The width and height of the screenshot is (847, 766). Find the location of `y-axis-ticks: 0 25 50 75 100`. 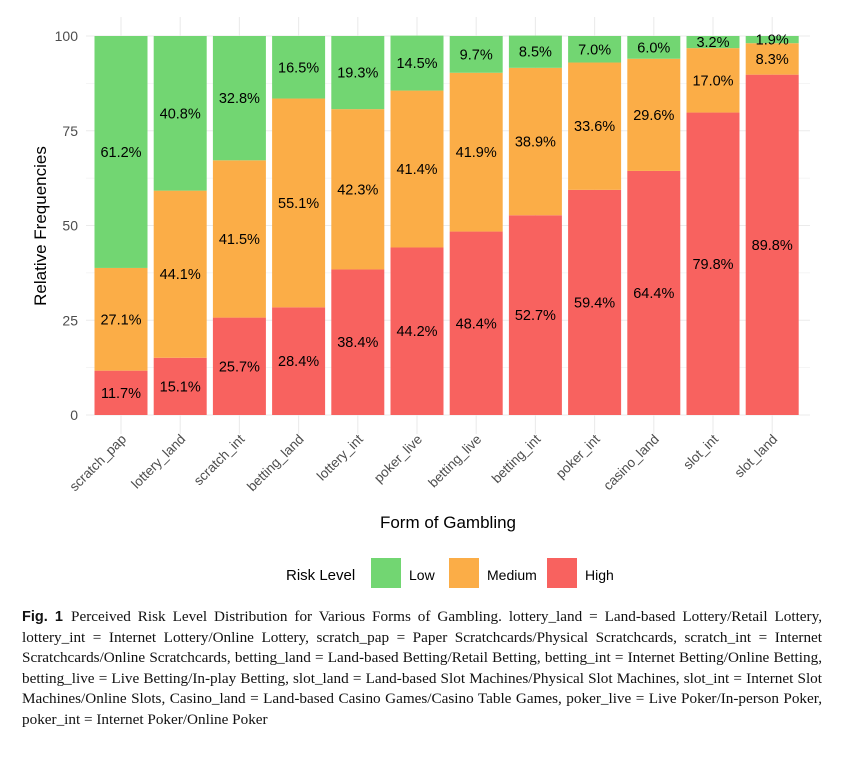

y-axis-ticks: 0 25 50 75 100 is located at coordinates (67, 225).